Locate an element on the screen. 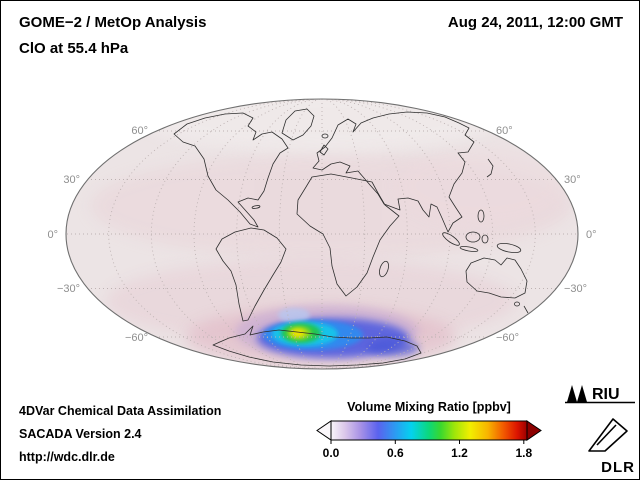 The image size is (640, 480). continent-africa is located at coordinates (348, 235).